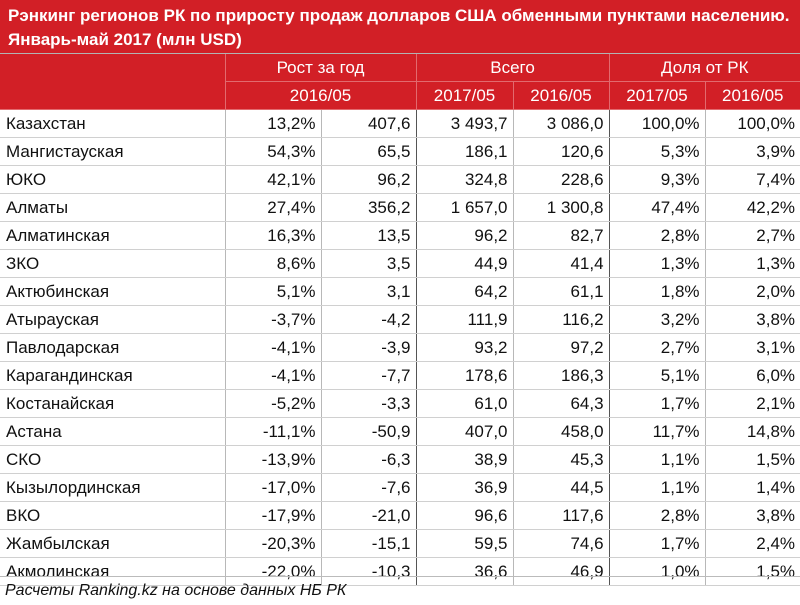 The width and height of the screenshot is (800, 605). I want to click on table-row: Кызылординская -17,0% -7,6 36,9 44,5 1,1% 1,4%, so click(400, 487).